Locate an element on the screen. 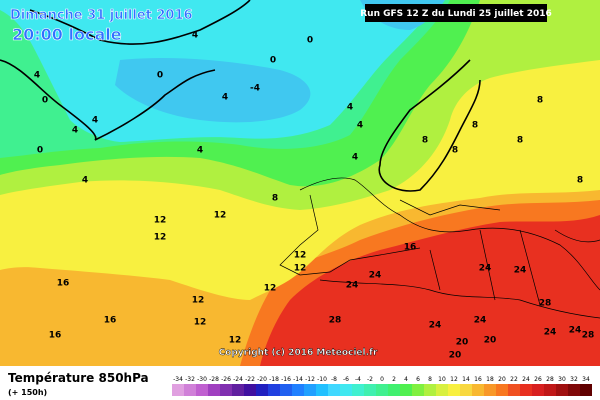  legend-title: Température 850hPa is located at coordinates (78, 378).